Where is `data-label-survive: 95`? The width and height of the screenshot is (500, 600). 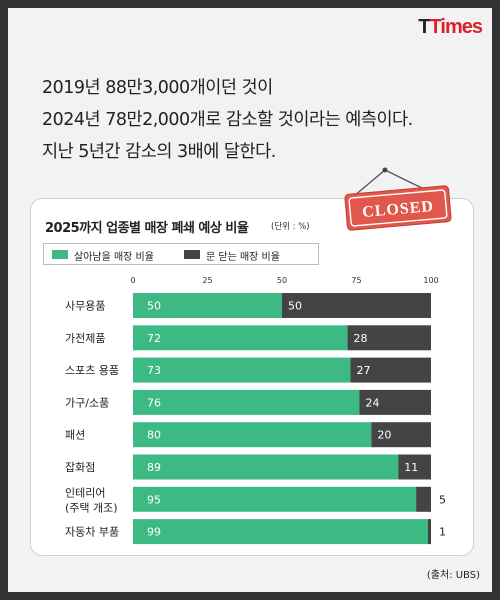 data-label-survive: 95 is located at coordinates (154, 499).